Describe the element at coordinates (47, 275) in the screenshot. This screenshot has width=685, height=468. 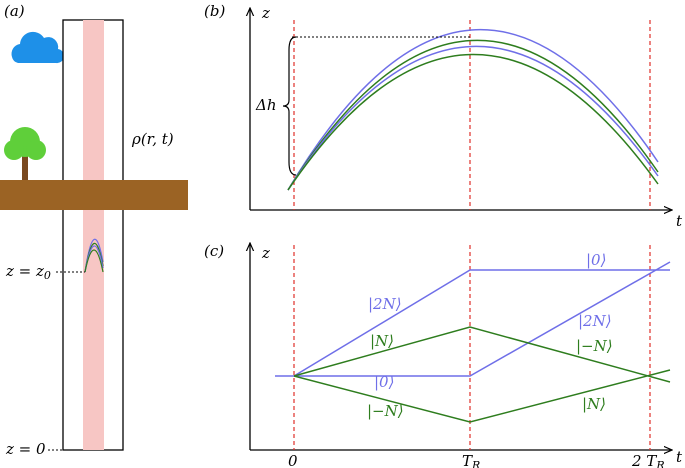
I see `z0-sub: 0` at that location.